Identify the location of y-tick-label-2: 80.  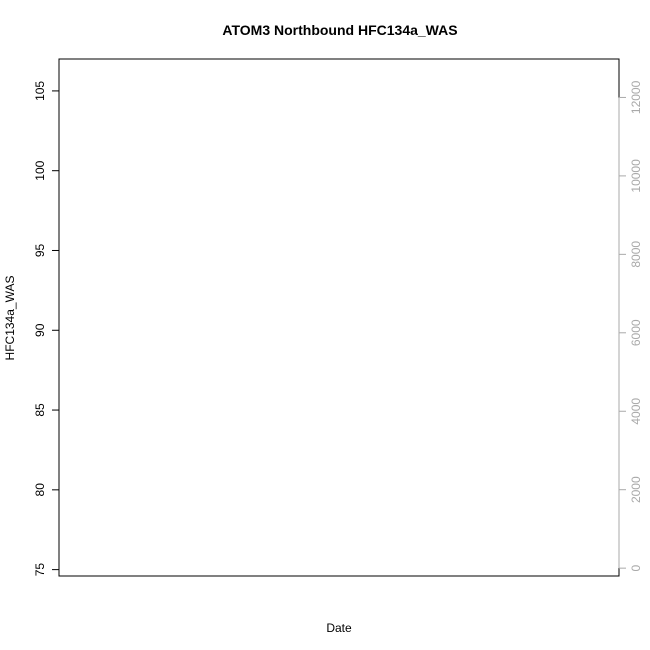
(40, 490).